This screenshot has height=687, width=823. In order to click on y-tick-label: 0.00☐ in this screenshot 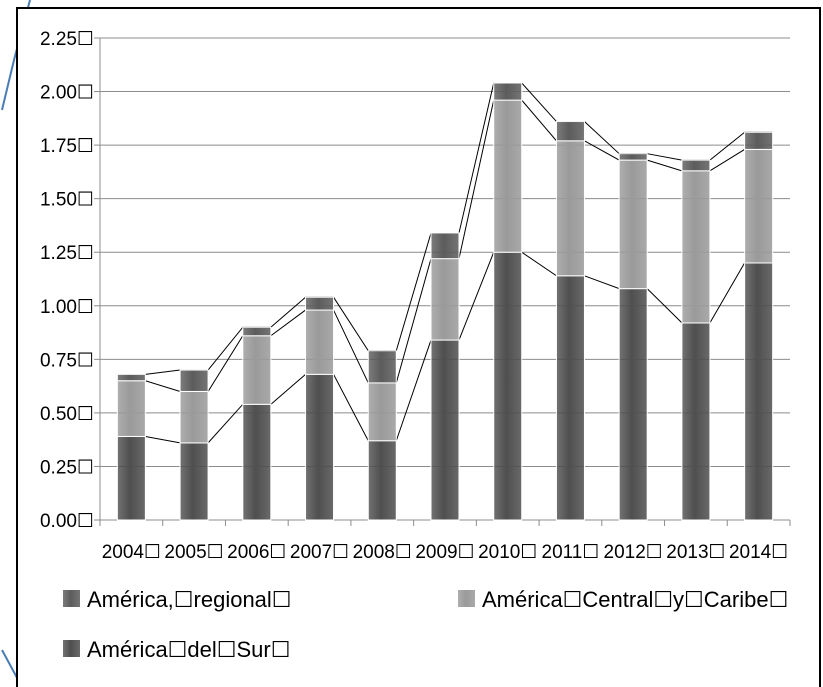, I will do `click(67, 521)`.